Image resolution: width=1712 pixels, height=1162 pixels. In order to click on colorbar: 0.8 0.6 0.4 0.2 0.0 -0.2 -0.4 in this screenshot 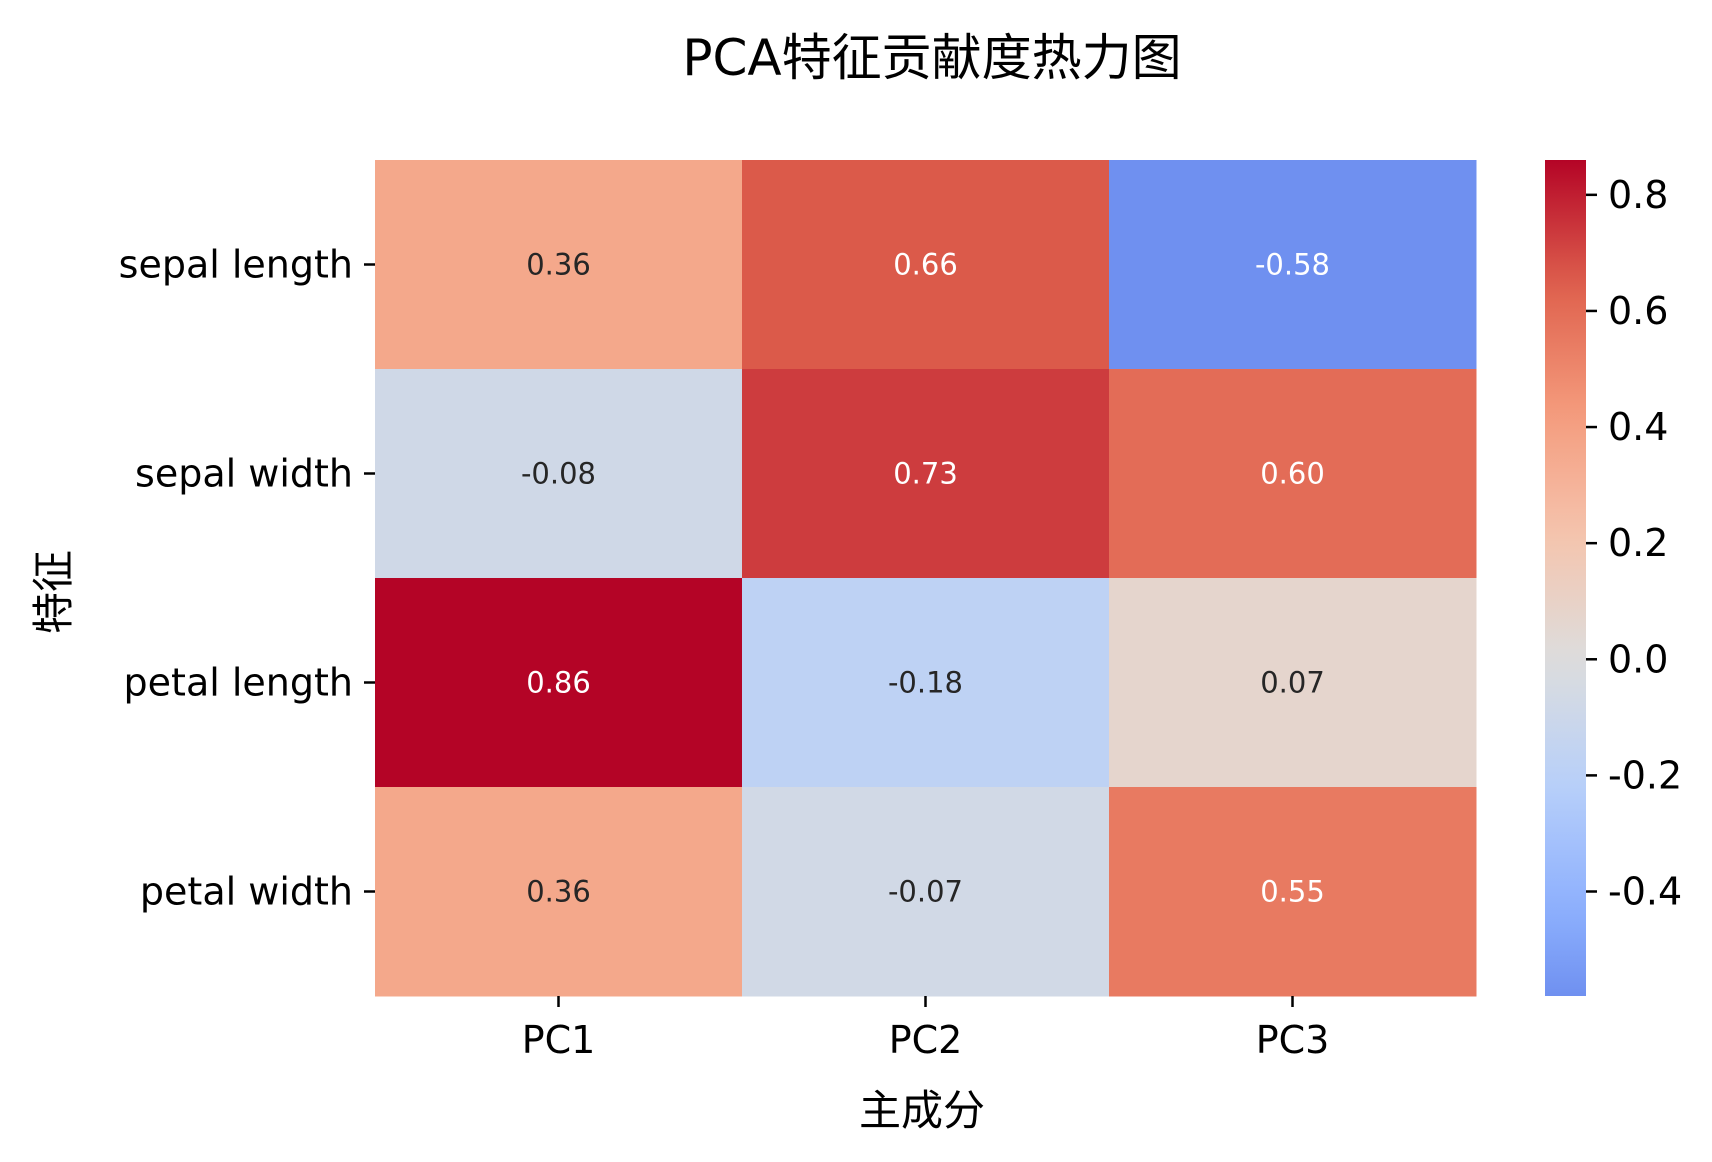, I will do `click(1613, 578)`.